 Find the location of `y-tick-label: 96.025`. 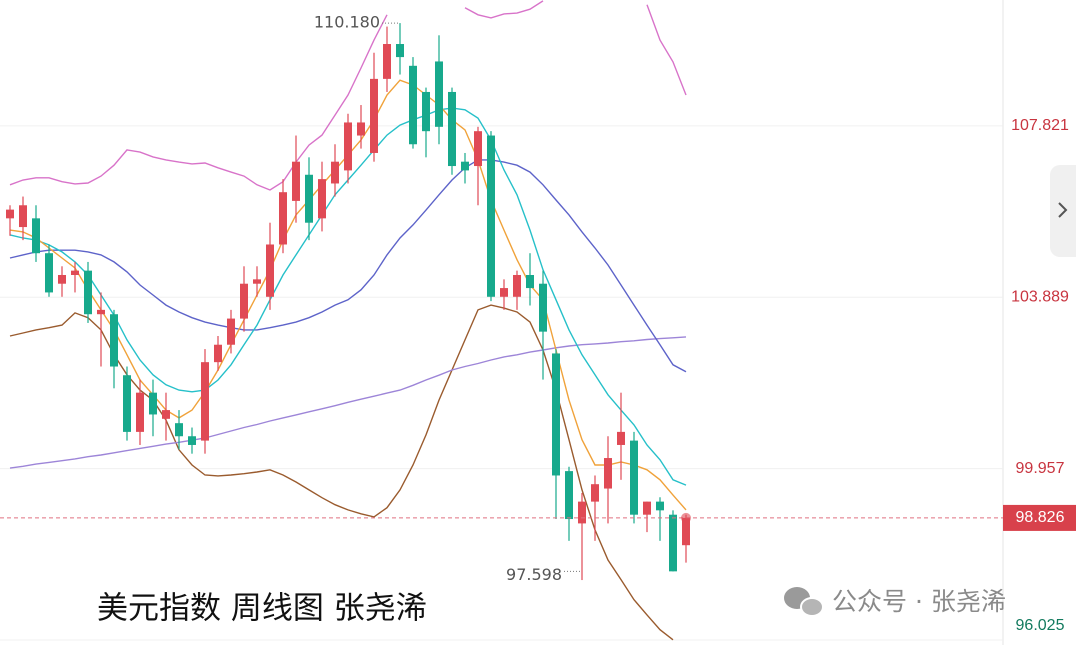

y-tick-label: 96.025 is located at coordinates (1040, 625).